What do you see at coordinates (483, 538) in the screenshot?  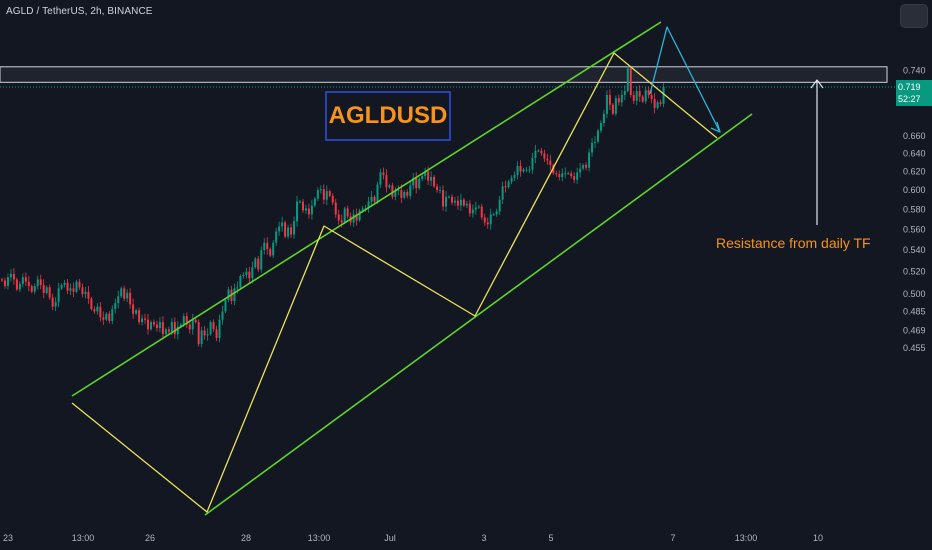 I see `x-tick-label: 3` at bounding box center [483, 538].